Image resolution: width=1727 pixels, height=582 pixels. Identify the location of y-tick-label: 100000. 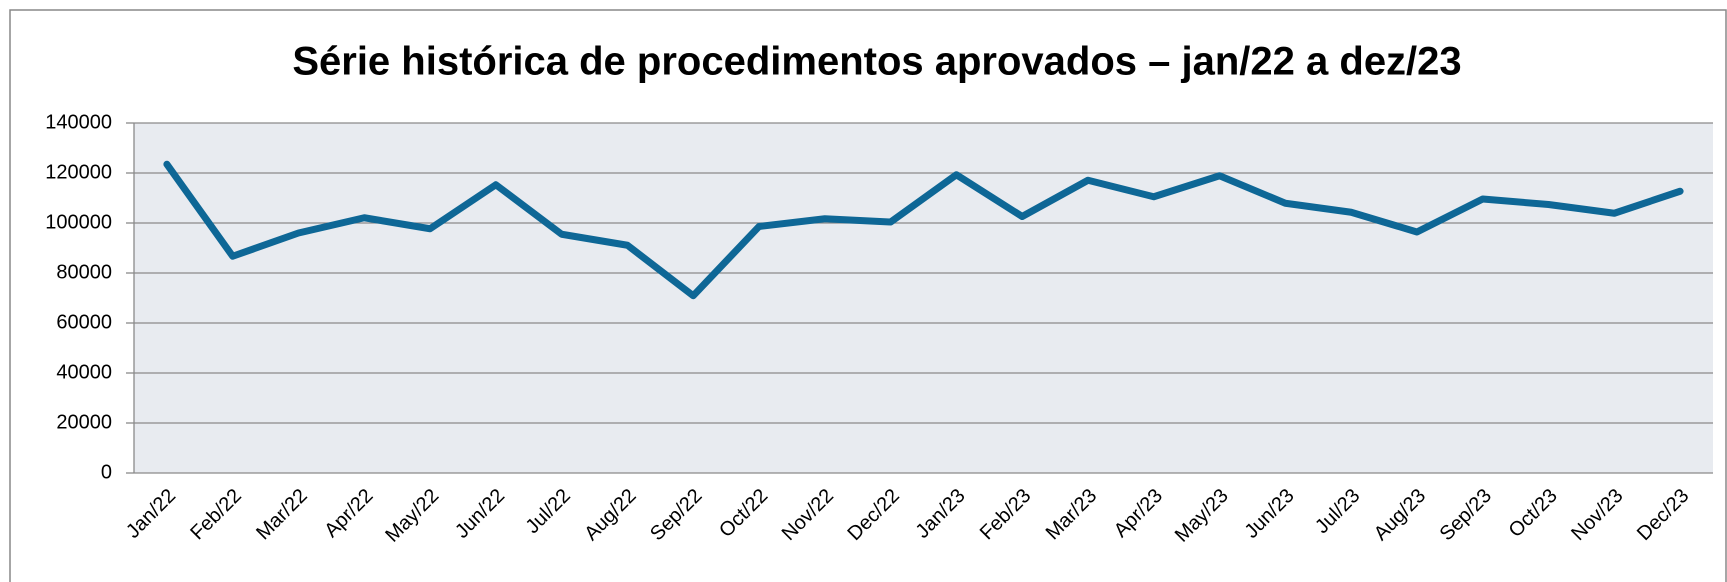
(78, 222).